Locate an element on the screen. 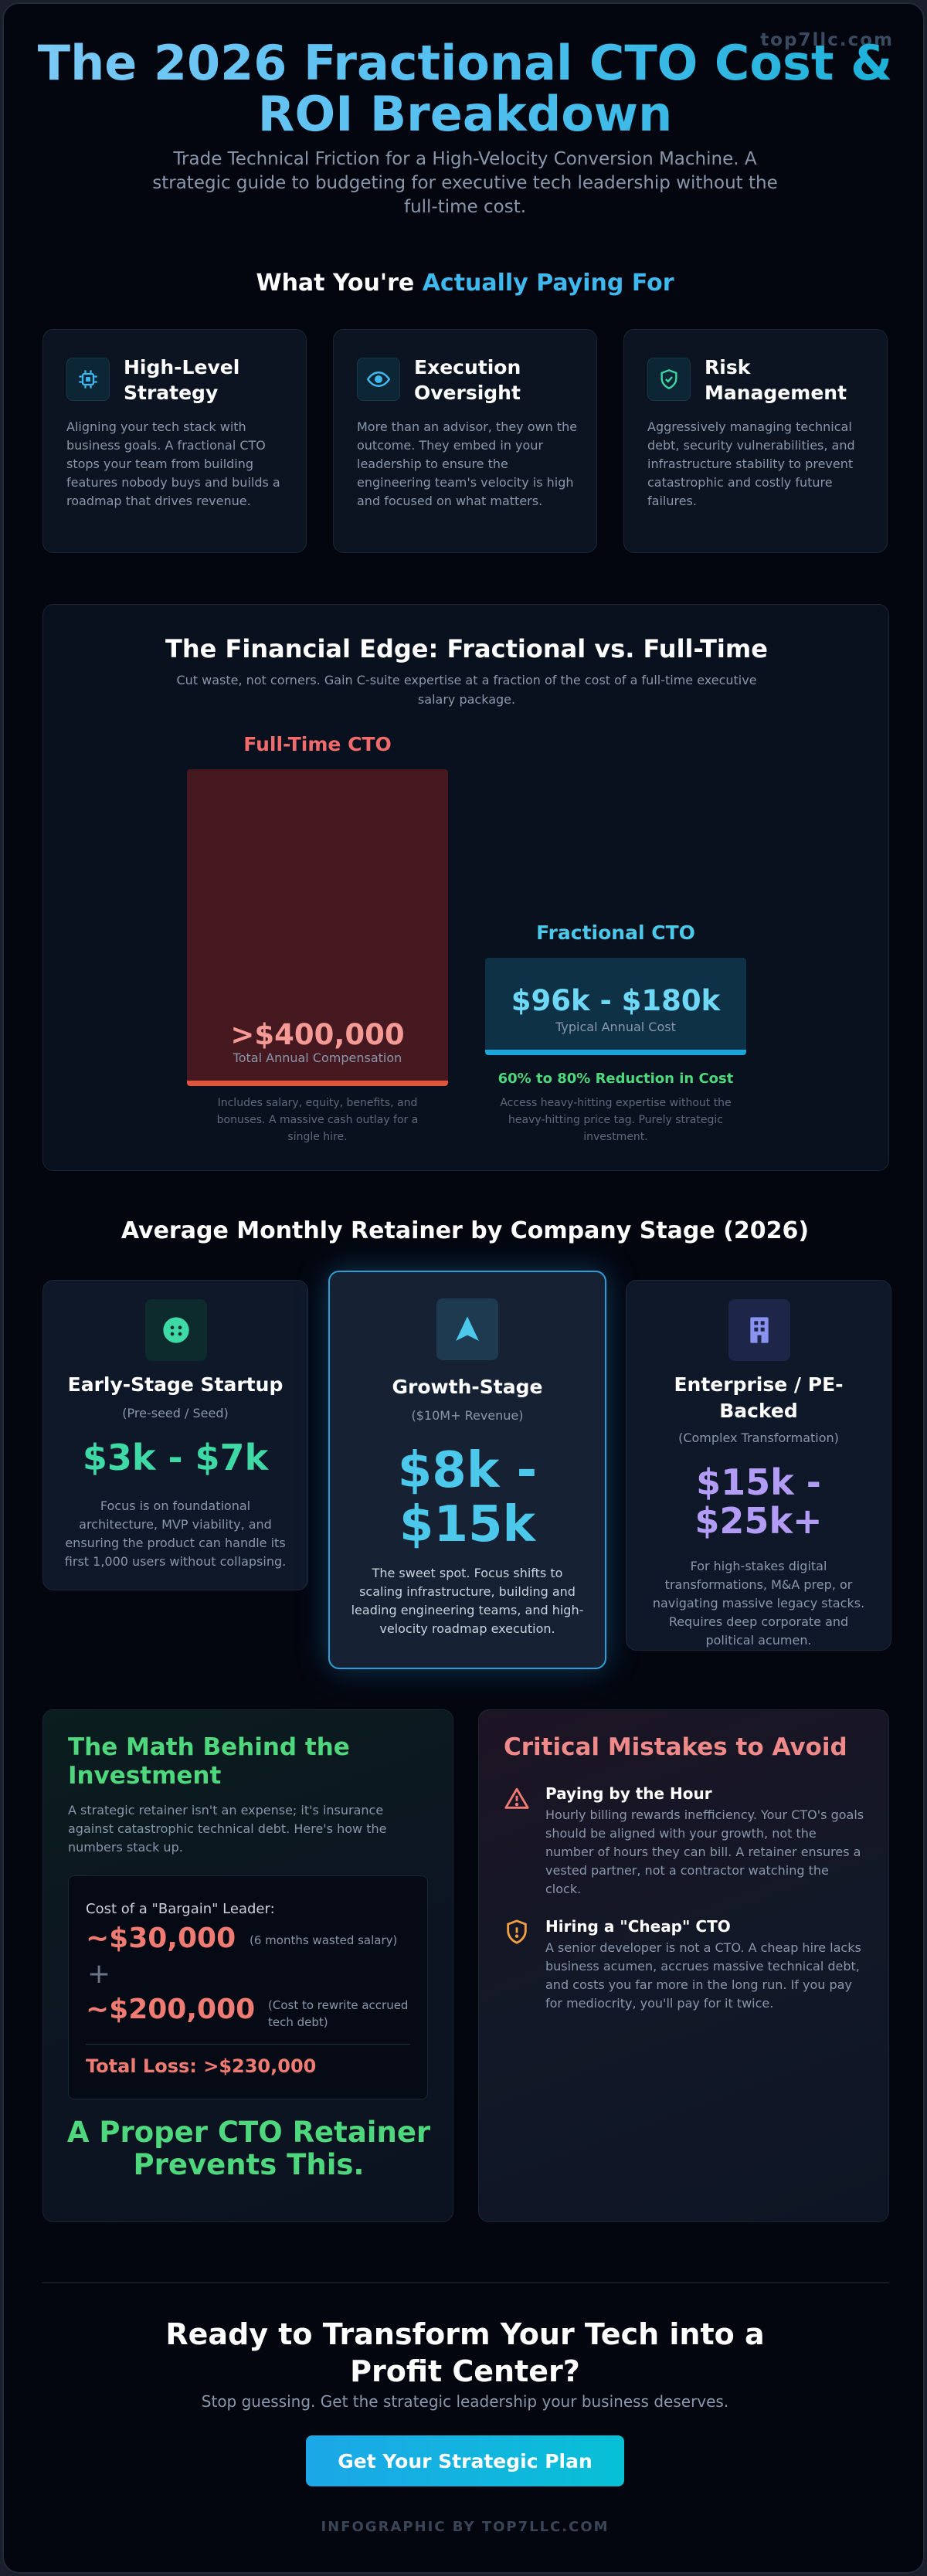 This screenshot has width=927, height=2576. eye-icon is located at coordinates (378, 380).